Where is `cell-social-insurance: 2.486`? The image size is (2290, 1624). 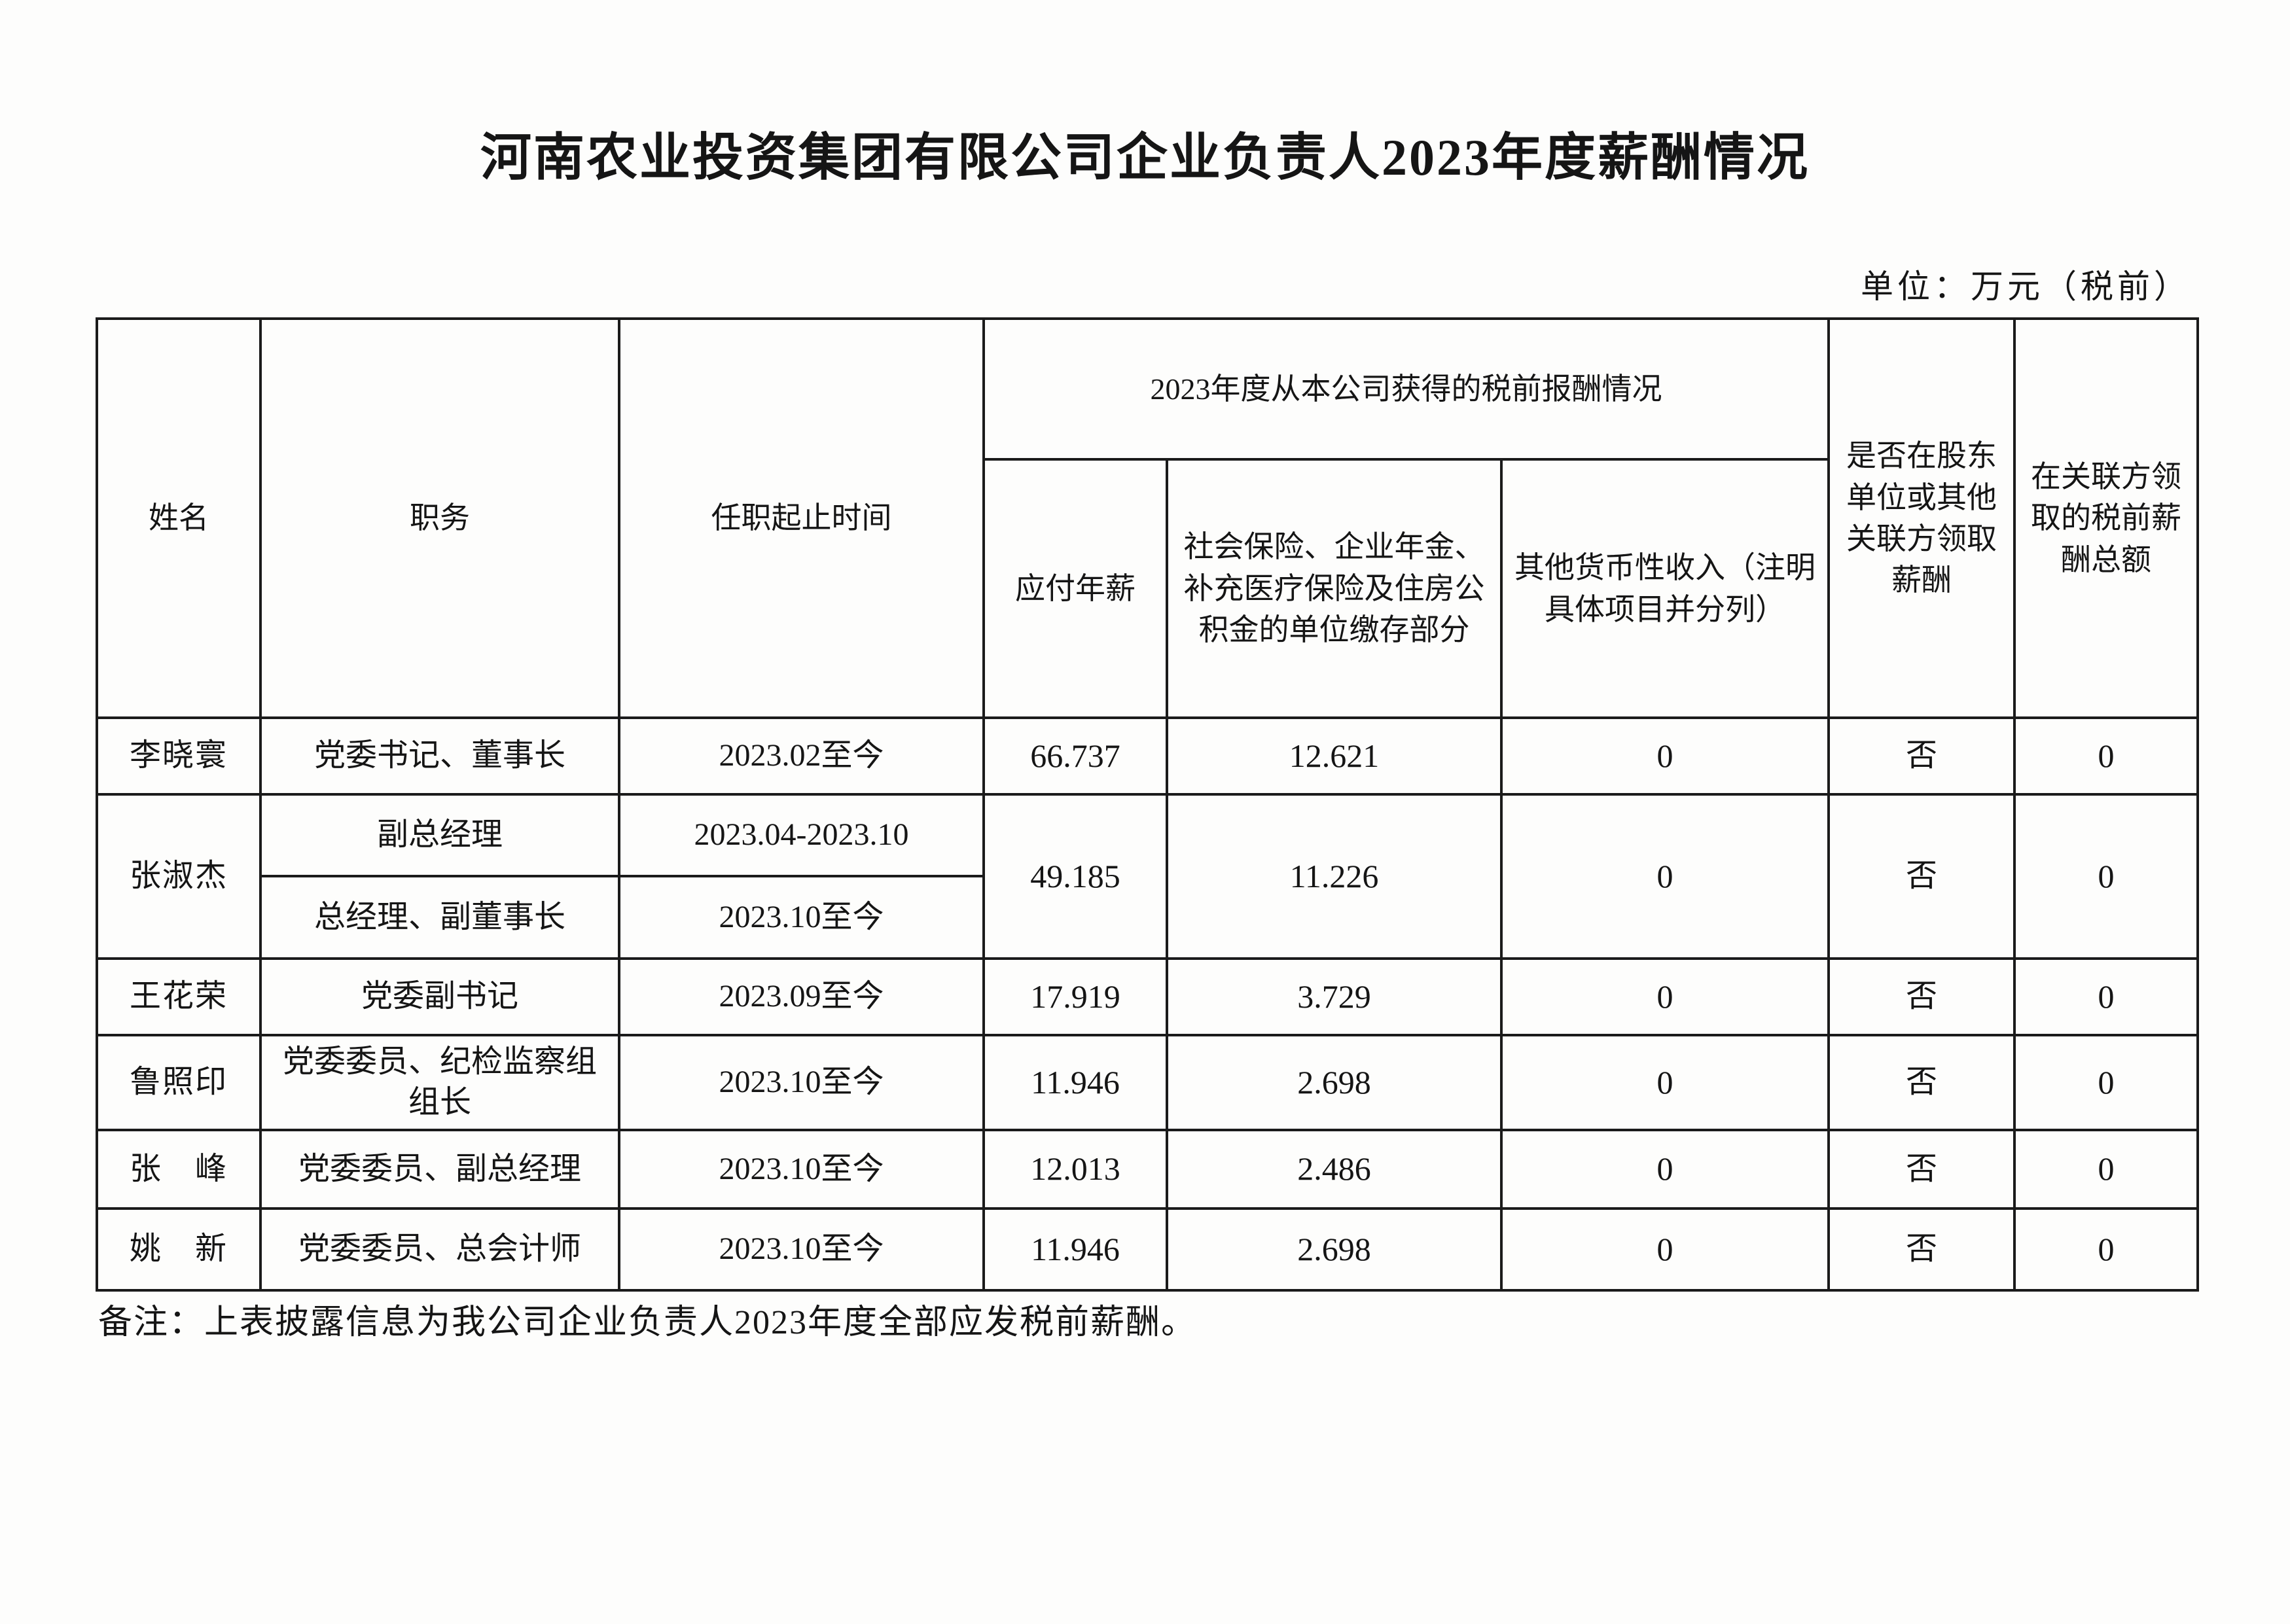 cell-social-insurance: 2.486 is located at coordinates (1334, 1169).